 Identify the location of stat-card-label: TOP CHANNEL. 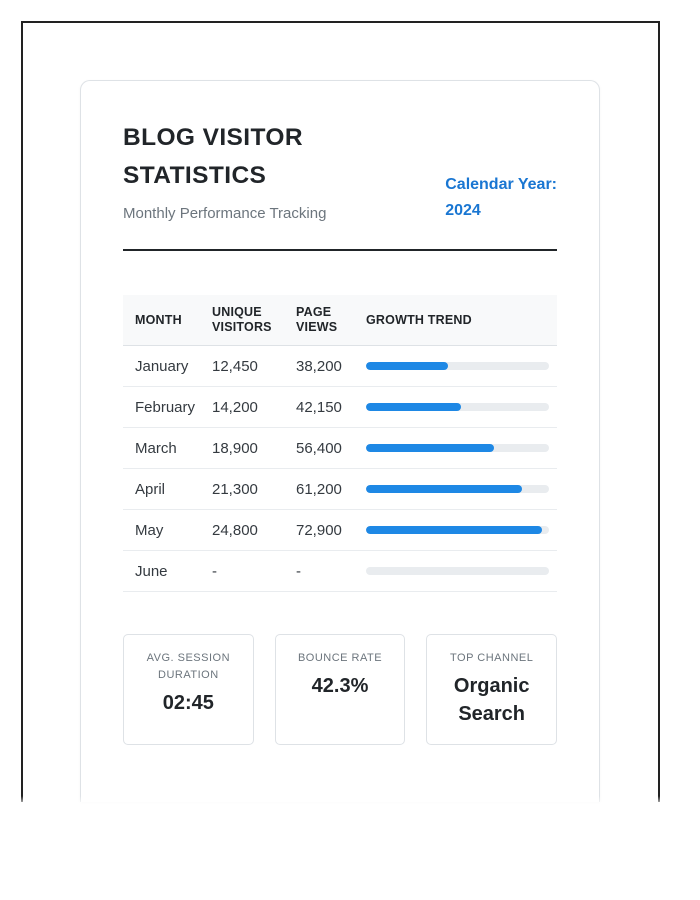
(492, 658).